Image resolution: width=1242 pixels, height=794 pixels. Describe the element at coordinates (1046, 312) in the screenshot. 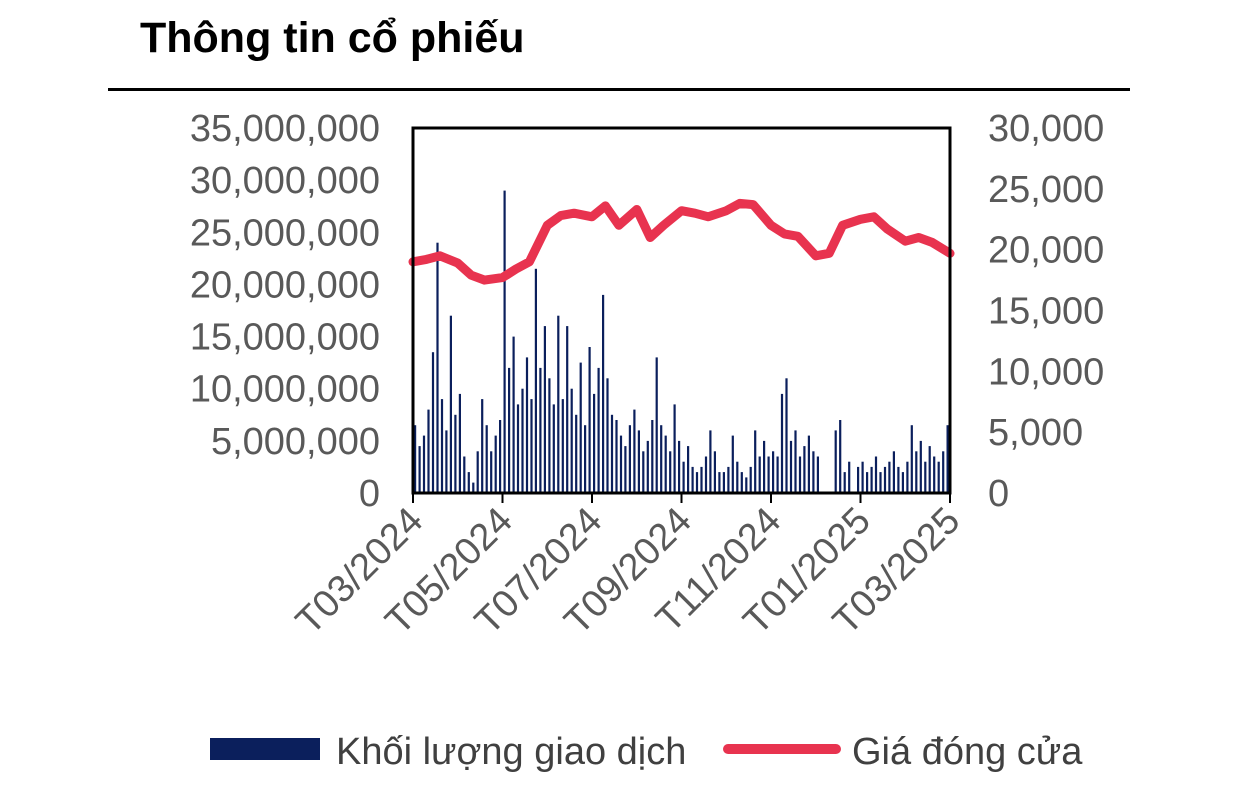

I see `y-right-tick-label: 15,000` at that location.